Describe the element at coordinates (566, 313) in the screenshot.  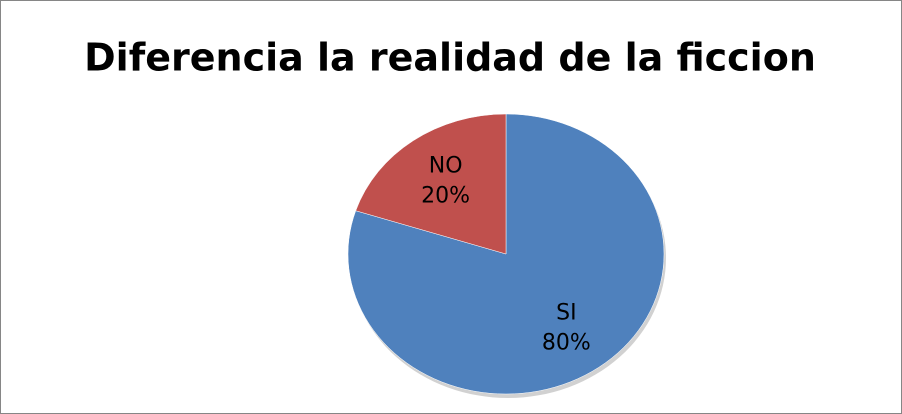
I see `slice-category-label: SI` at that location.